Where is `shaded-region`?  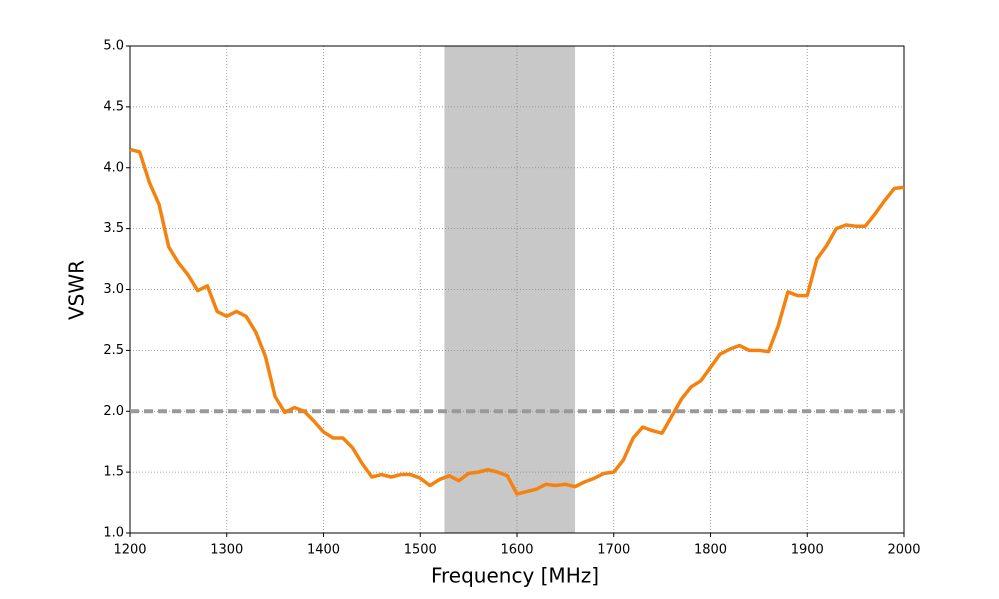
shaded-region is located at coordinates (510, 289).